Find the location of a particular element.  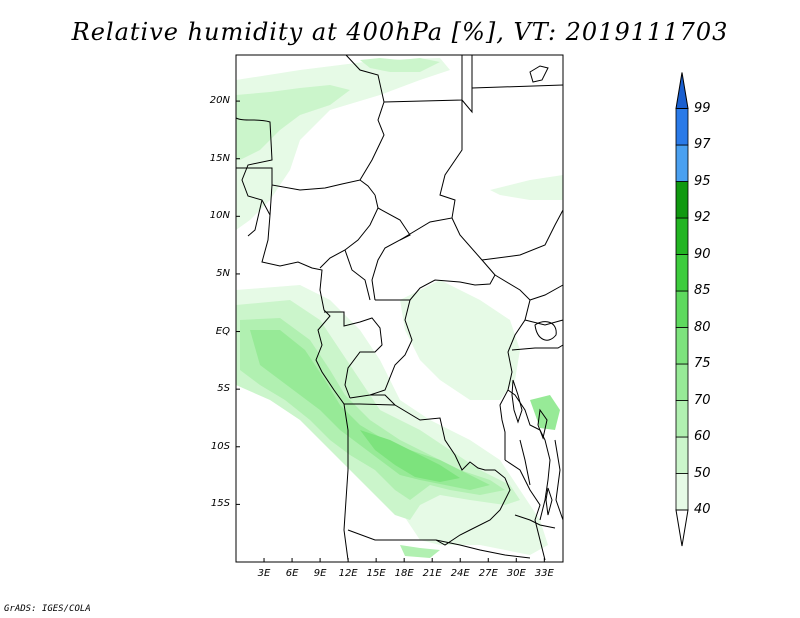

lat-tick-label: 20N is located at coordinates (219, 101).